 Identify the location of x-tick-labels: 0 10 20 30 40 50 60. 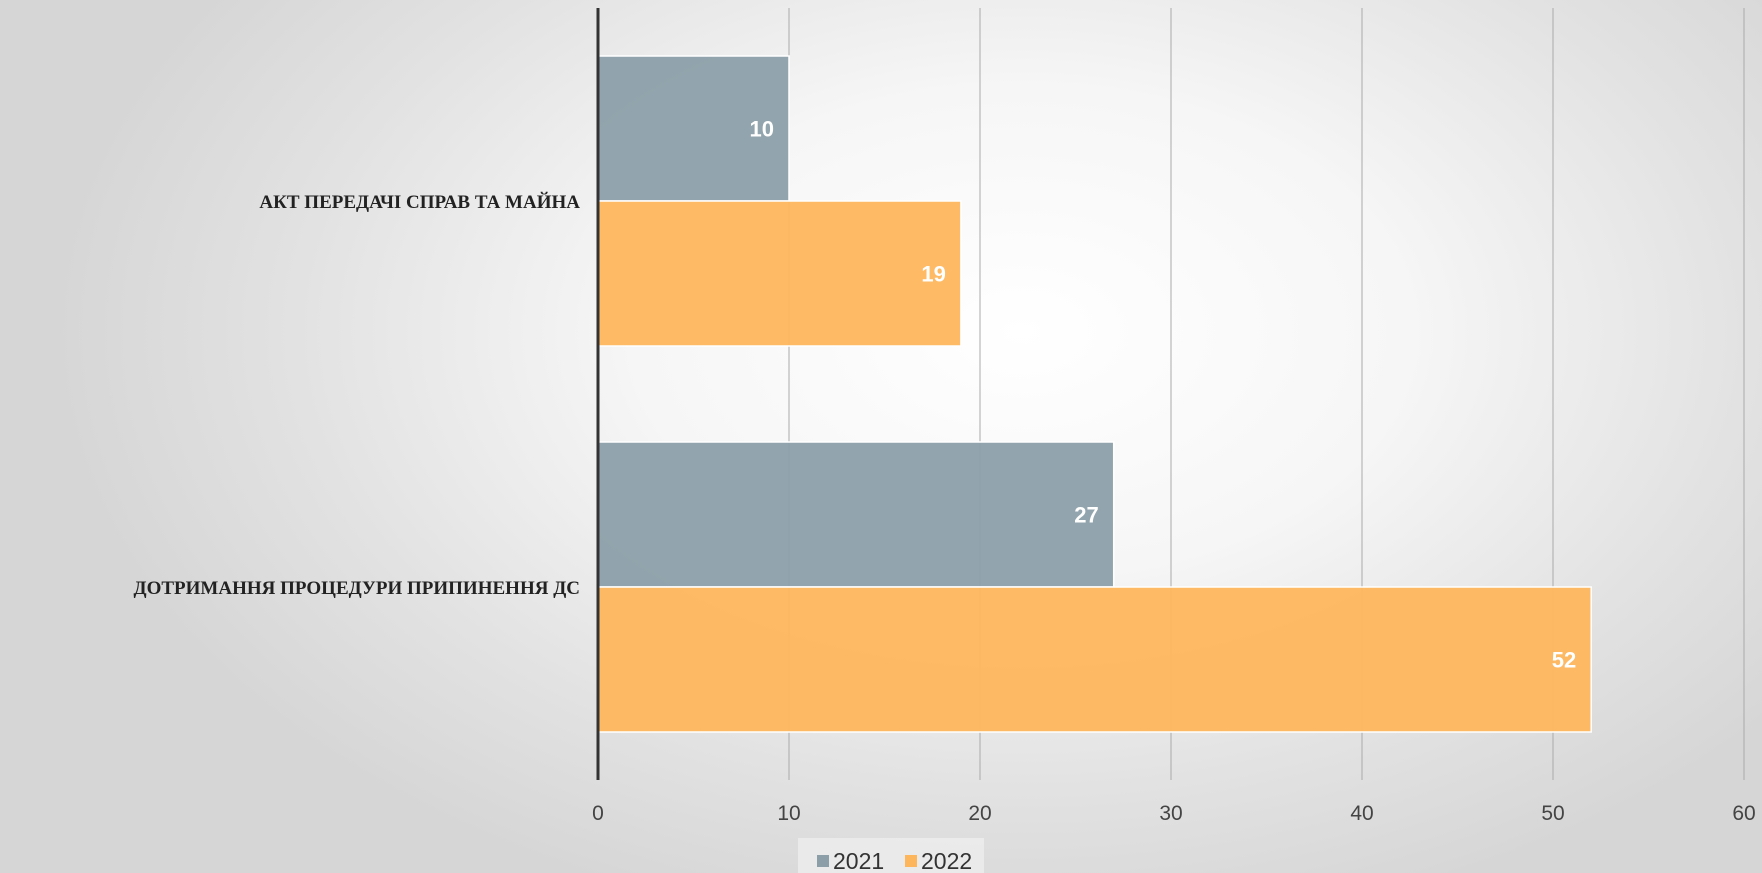
(1174, 813).